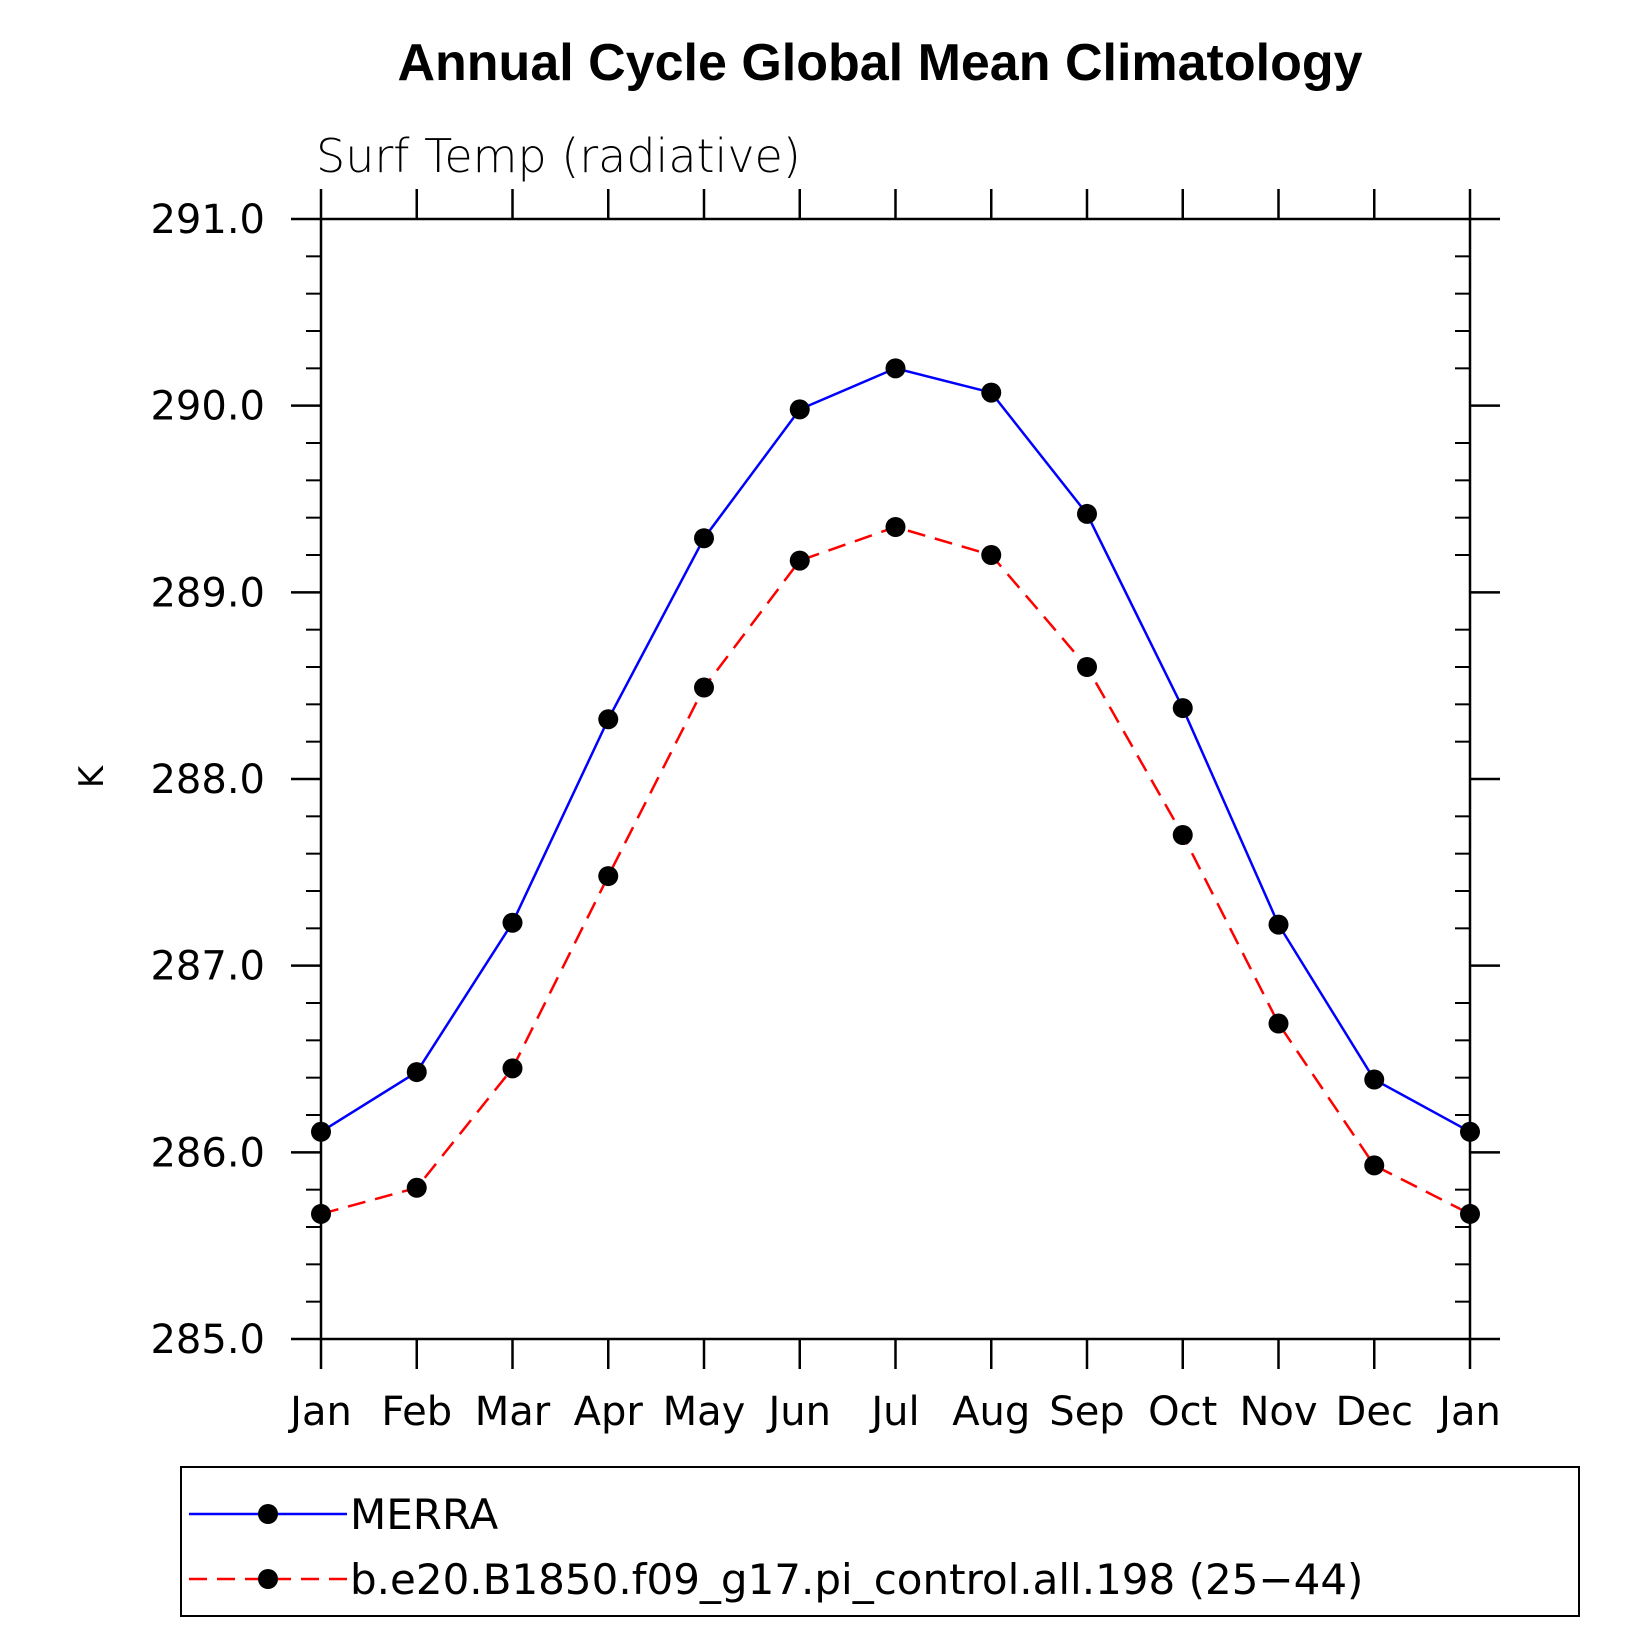  Describe the element at coordinates (207, 593) in the screenshot. I see `y-tick-label: 289.0` at that location.